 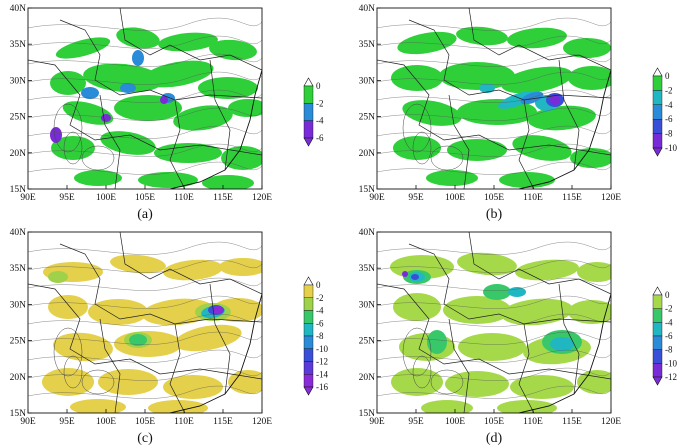 What do you see at coordinates (18, 81) in the screenshot?
I see `y-tick-label: 30N` at bounding box center [18, 81].